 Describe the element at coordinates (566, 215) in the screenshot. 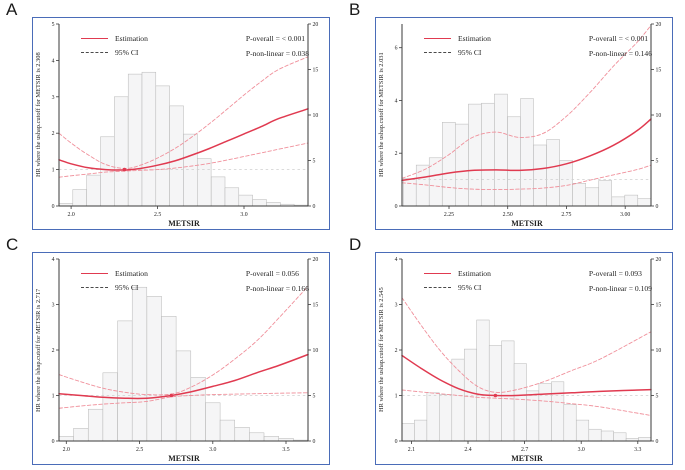

I see `svg-text: 2.75` at that location.